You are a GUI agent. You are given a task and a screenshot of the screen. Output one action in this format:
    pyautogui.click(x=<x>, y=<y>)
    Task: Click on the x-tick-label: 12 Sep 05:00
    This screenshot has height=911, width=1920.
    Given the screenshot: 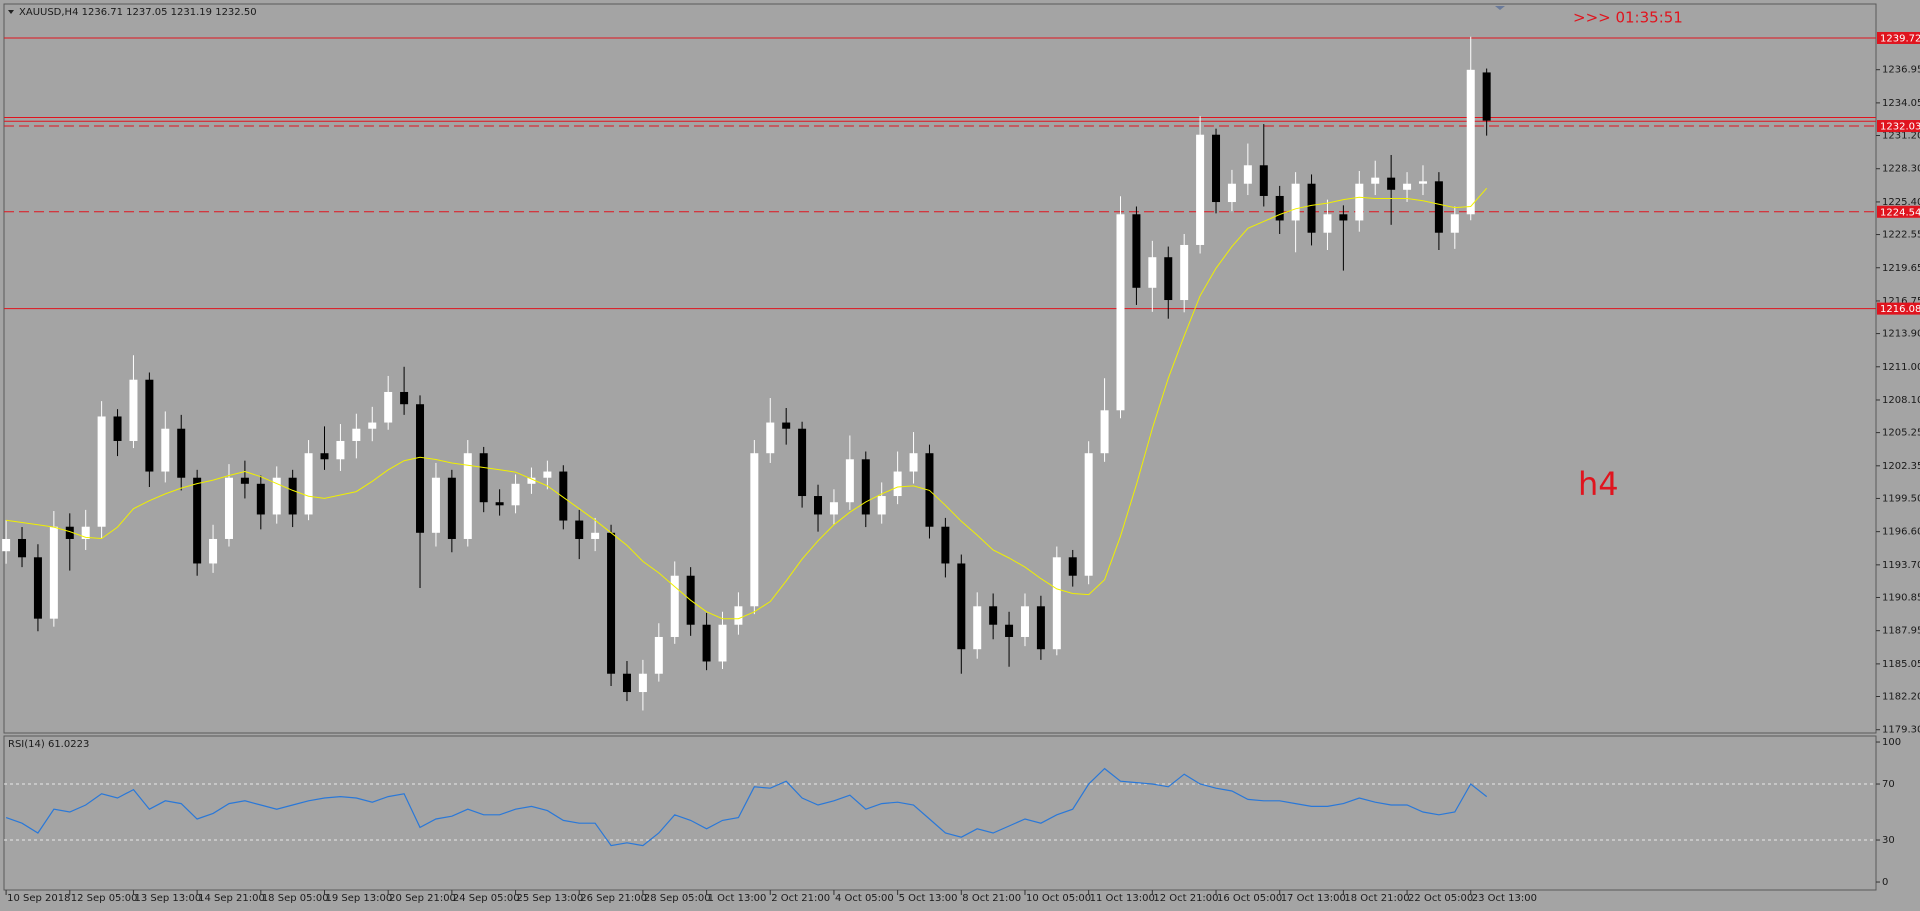 What is the action you would take?
    pyautogui.click(x=104, y=898)
    